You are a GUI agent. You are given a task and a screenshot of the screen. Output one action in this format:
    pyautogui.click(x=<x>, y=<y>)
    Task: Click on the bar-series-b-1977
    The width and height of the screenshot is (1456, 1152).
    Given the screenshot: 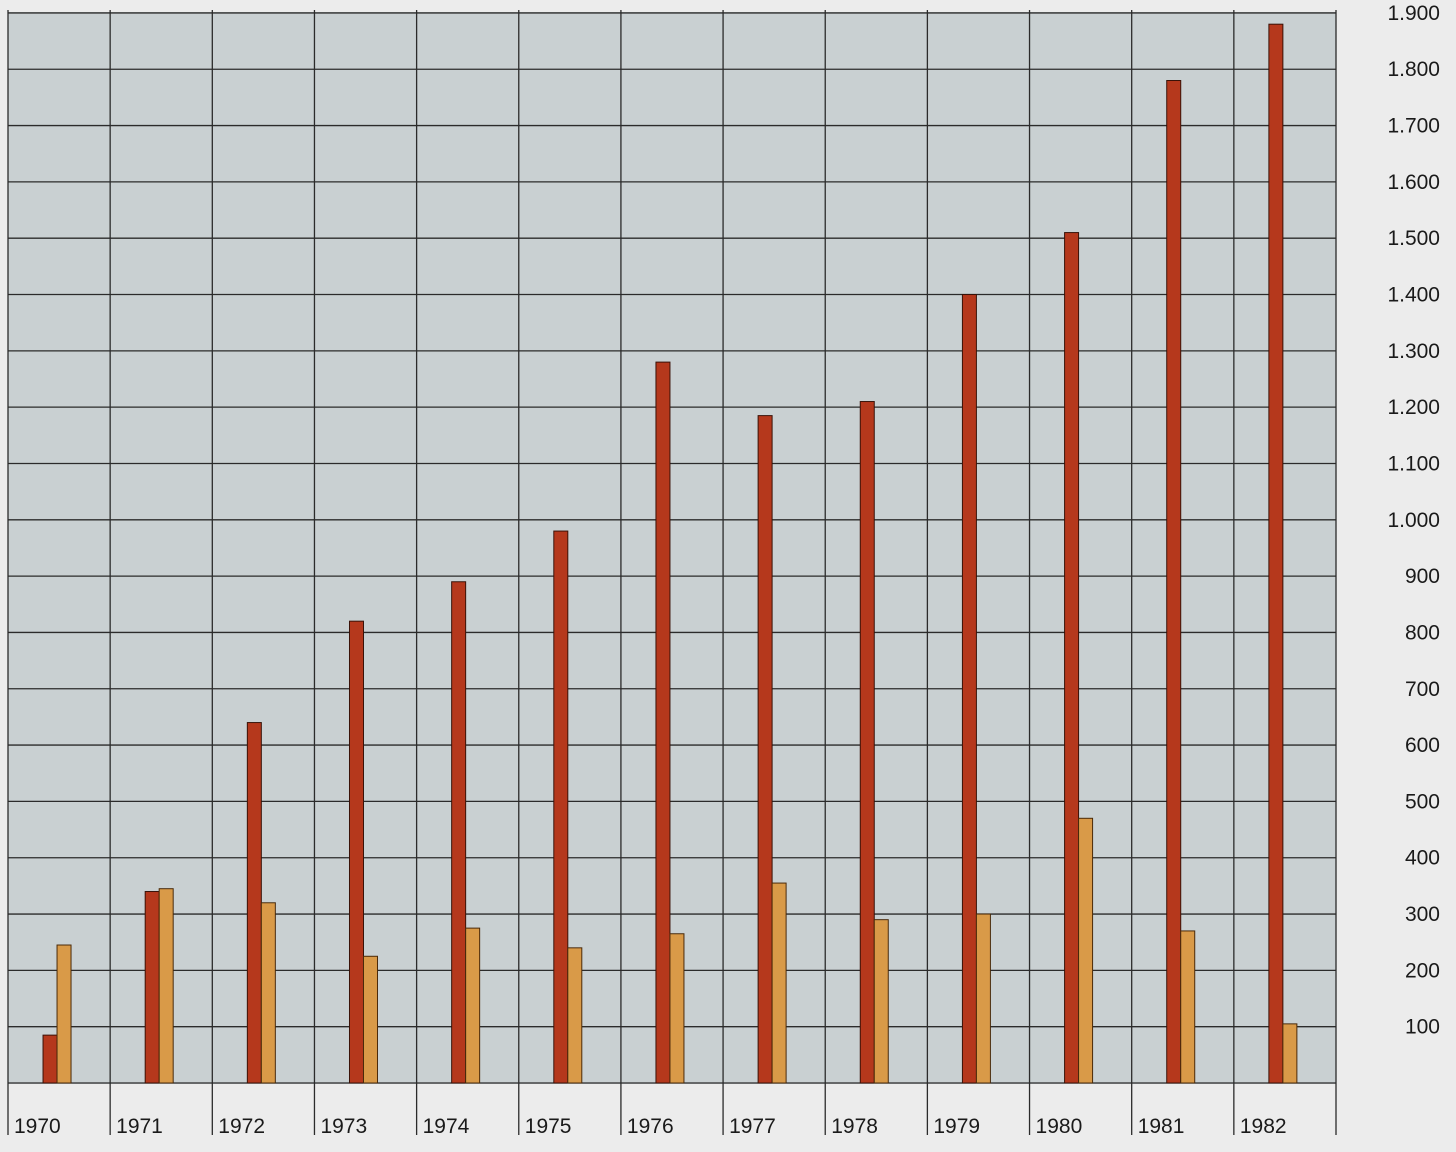 What is the action you would take?
    pyautogui.click(x=779, y=983)
    